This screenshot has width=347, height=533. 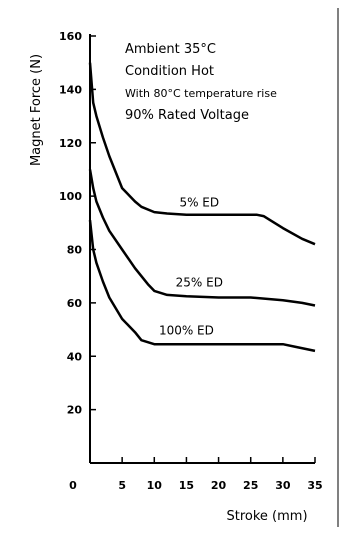 What do you see at coordinates (195, 485) in the screenshot?
I see `x-tick-labels: 0 5 10 15 20 25 30 35` at bounding box center [195, 485].